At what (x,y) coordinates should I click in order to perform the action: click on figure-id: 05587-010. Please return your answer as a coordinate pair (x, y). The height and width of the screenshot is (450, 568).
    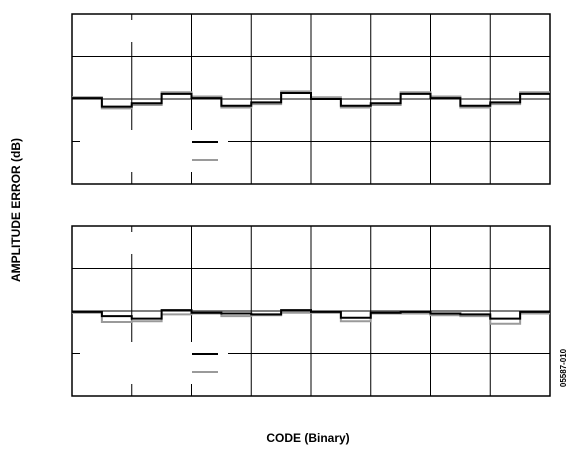
    Looking at the image, I should click on (563, 367).